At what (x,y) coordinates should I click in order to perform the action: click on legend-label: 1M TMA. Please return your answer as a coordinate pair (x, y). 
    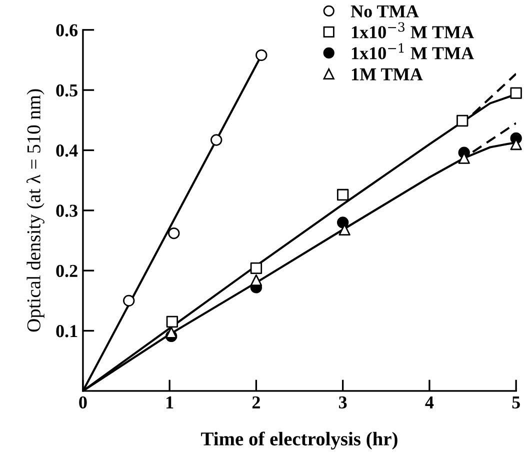
    Looking at the image, I should click on (387, 74).